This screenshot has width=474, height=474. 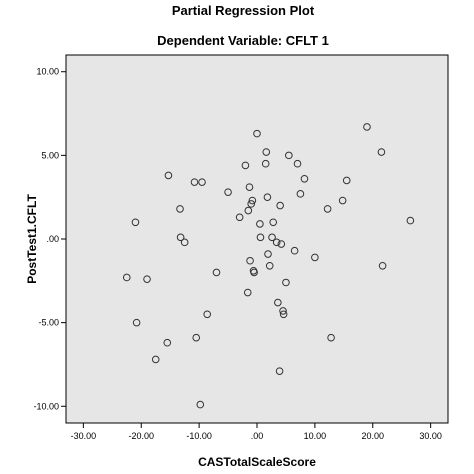 What do you see at coordinates (257, 462) in the screenshot?
I see `x-axis-title: CASTotalScaleScore` at bounding box center [257, 462].